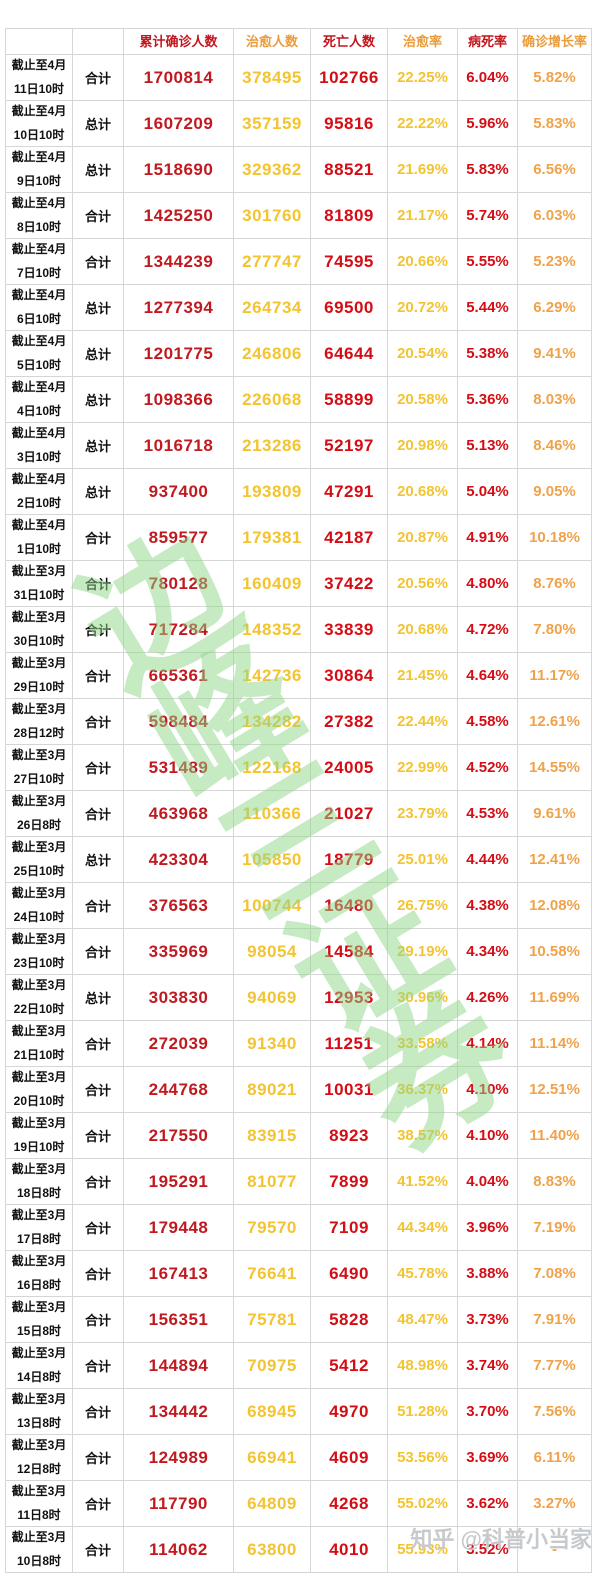 The image size is (600, 1593). What do you see at coordinates (39, 433) in the screenshot?
I see `date-line-top: 截止至4月` at bounding box center [39, 433].